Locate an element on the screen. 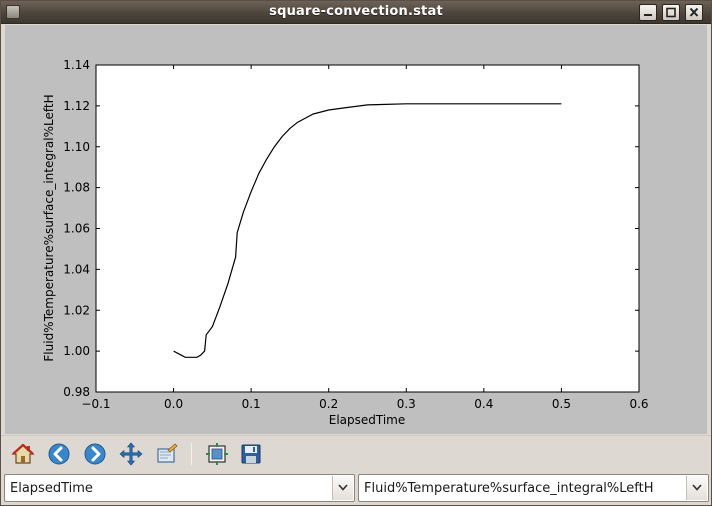  home-button is located at coordinates (23, 454).